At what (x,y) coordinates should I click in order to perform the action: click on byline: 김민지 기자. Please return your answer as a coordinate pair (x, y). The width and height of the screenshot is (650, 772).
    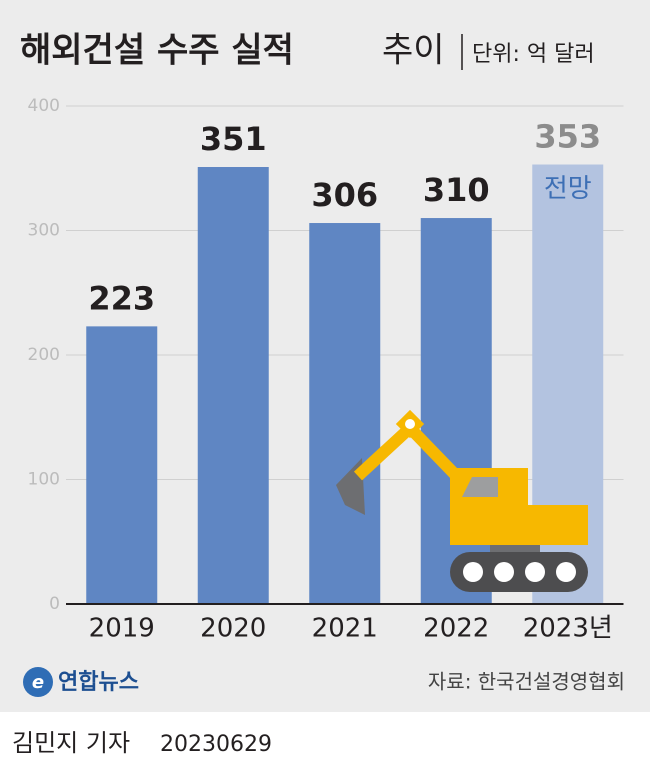
    Looking at the image, I should click on (71, 743).